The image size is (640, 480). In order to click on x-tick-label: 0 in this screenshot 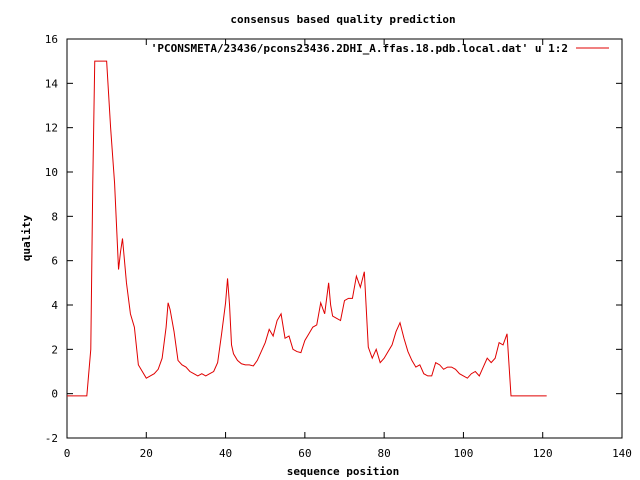, I will do `click(67, 453)`.